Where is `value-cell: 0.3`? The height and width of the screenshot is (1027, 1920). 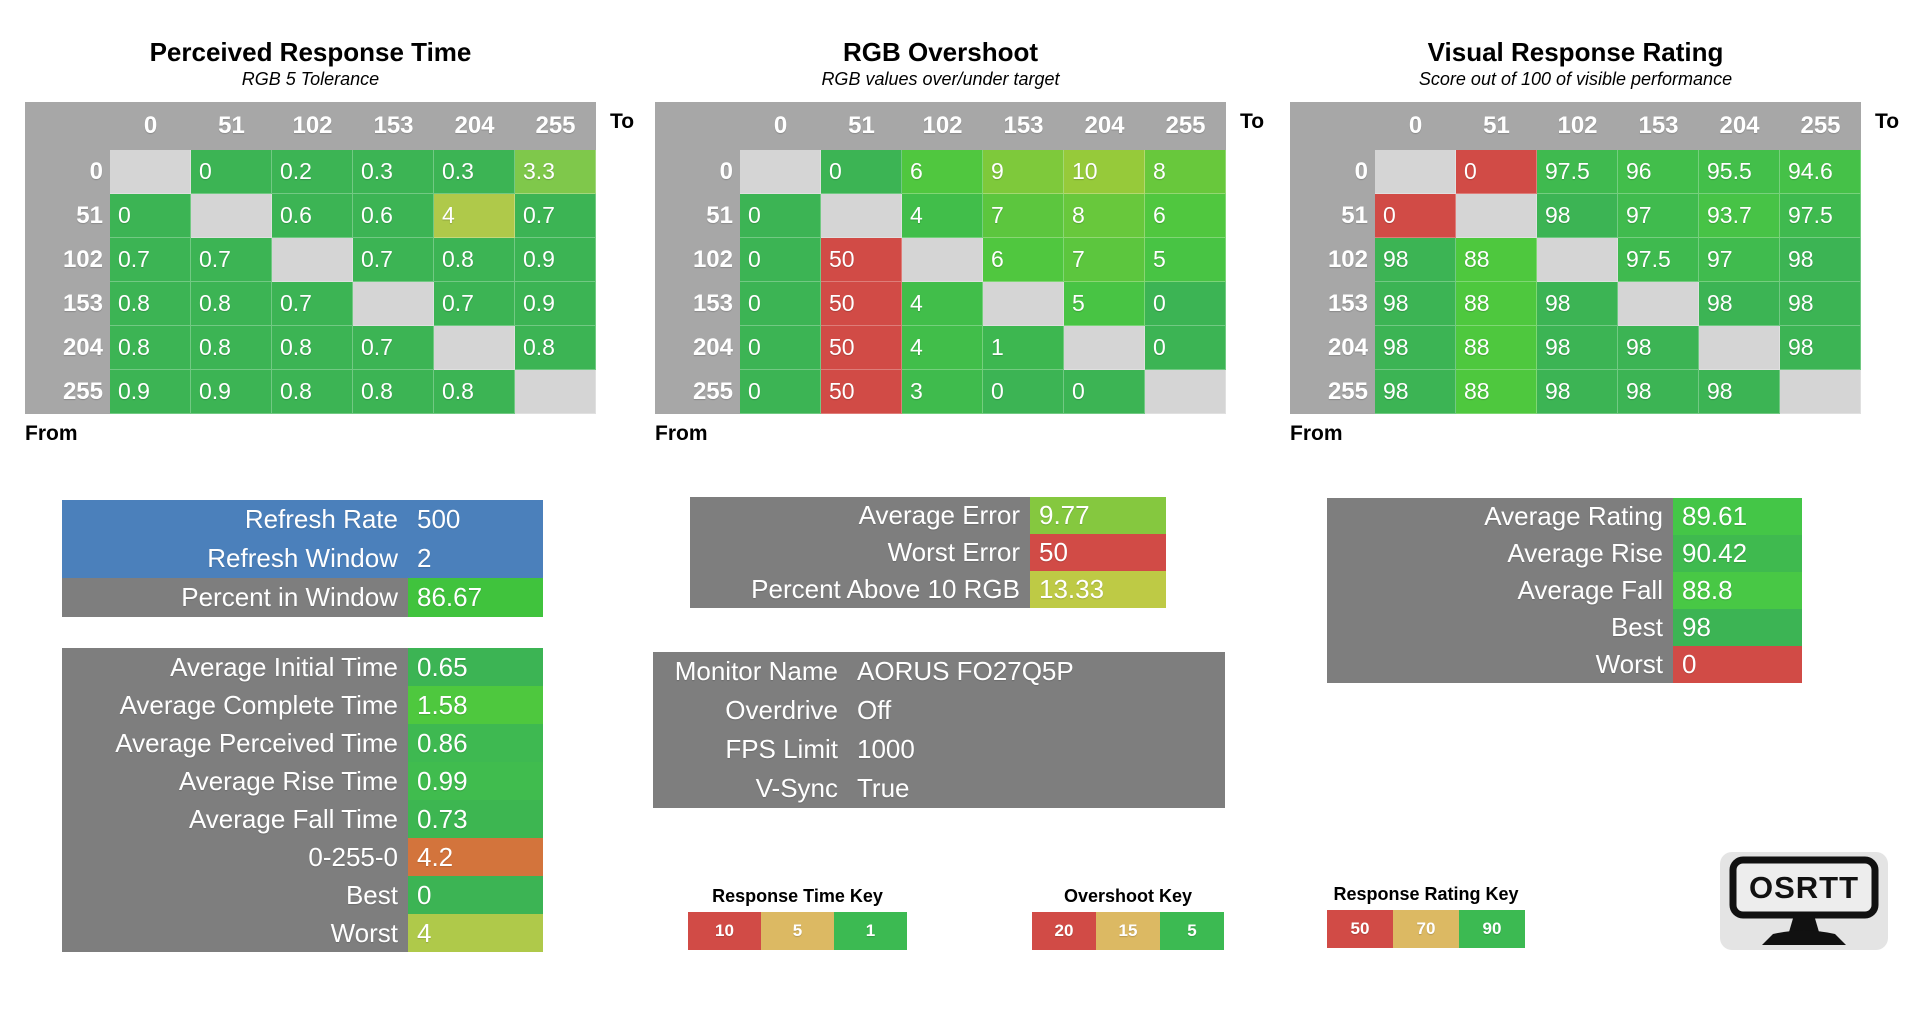
value-cell: 0.3 is located at coordinates (393, 172).